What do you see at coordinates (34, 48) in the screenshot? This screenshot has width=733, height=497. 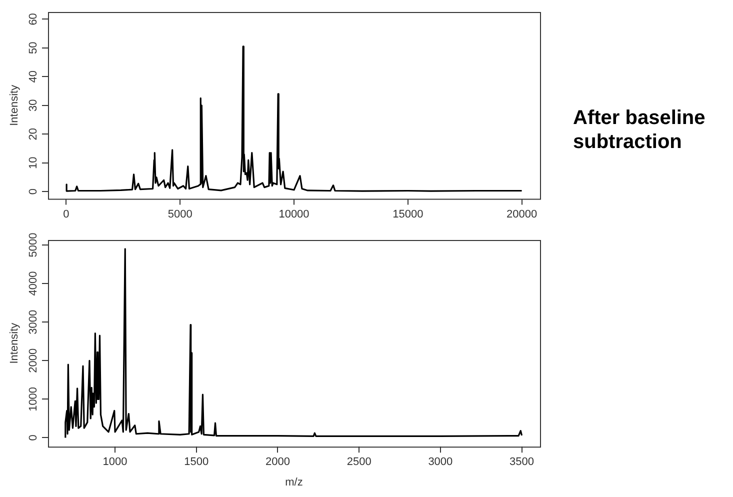 I see `y-tick-label: 50` at bounding box center [34, 48].